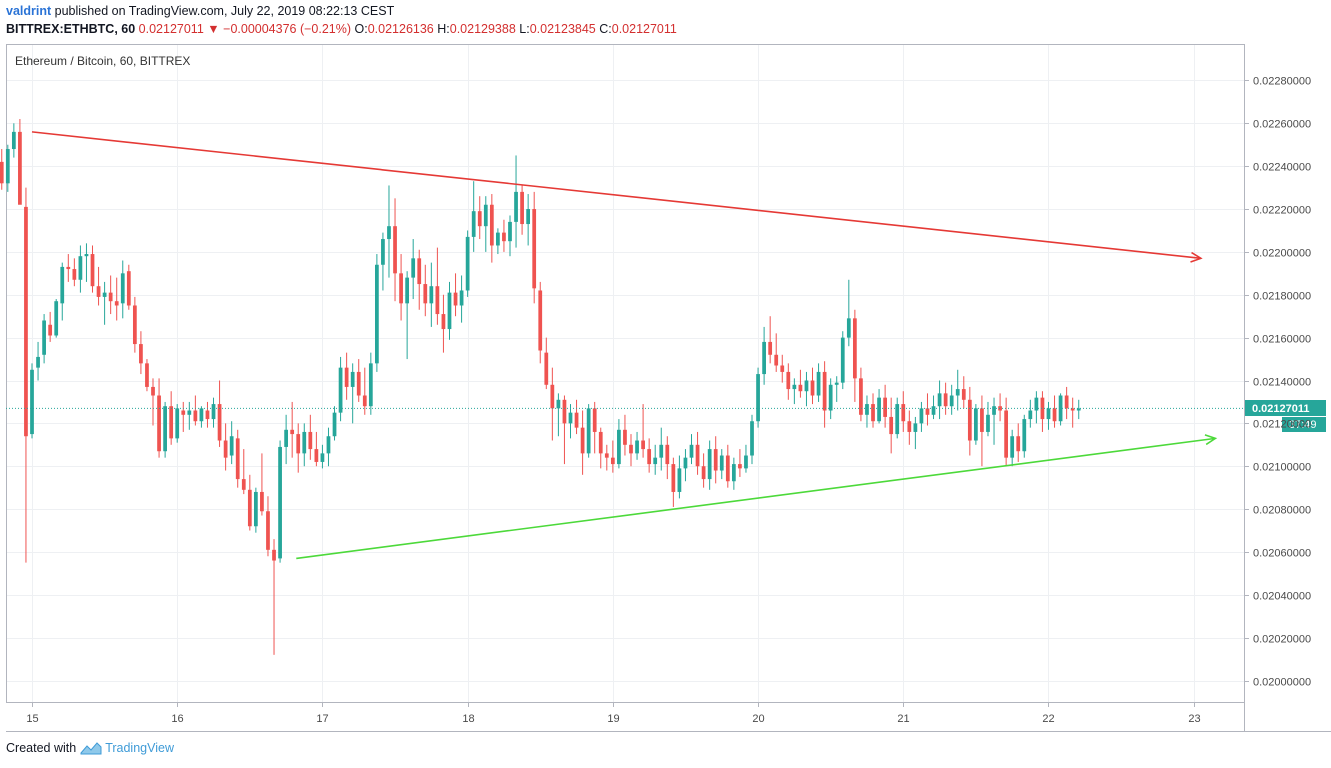 The width and height of the screenshot is (1331, 768). Describe the element at coordinates (613, 719) in the screenshot. I see `x-tick-label: 19` at that location.